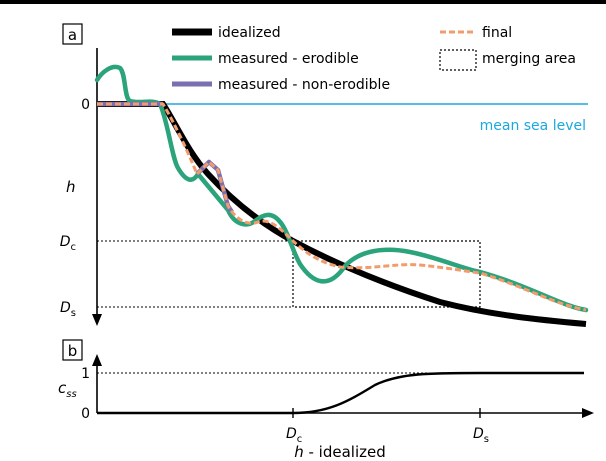 The height and width of the screenshot is (461, 606). What do you see at coordinates (340, 452) in the screenshot?
I see `x-axis-label: h - idealized` at bounding box center [340, 452].